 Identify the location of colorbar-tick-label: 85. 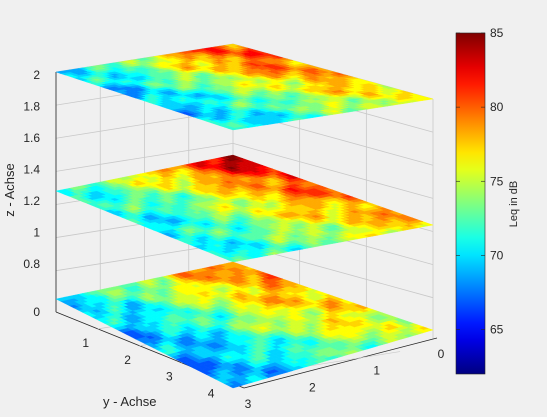
(497, 33).